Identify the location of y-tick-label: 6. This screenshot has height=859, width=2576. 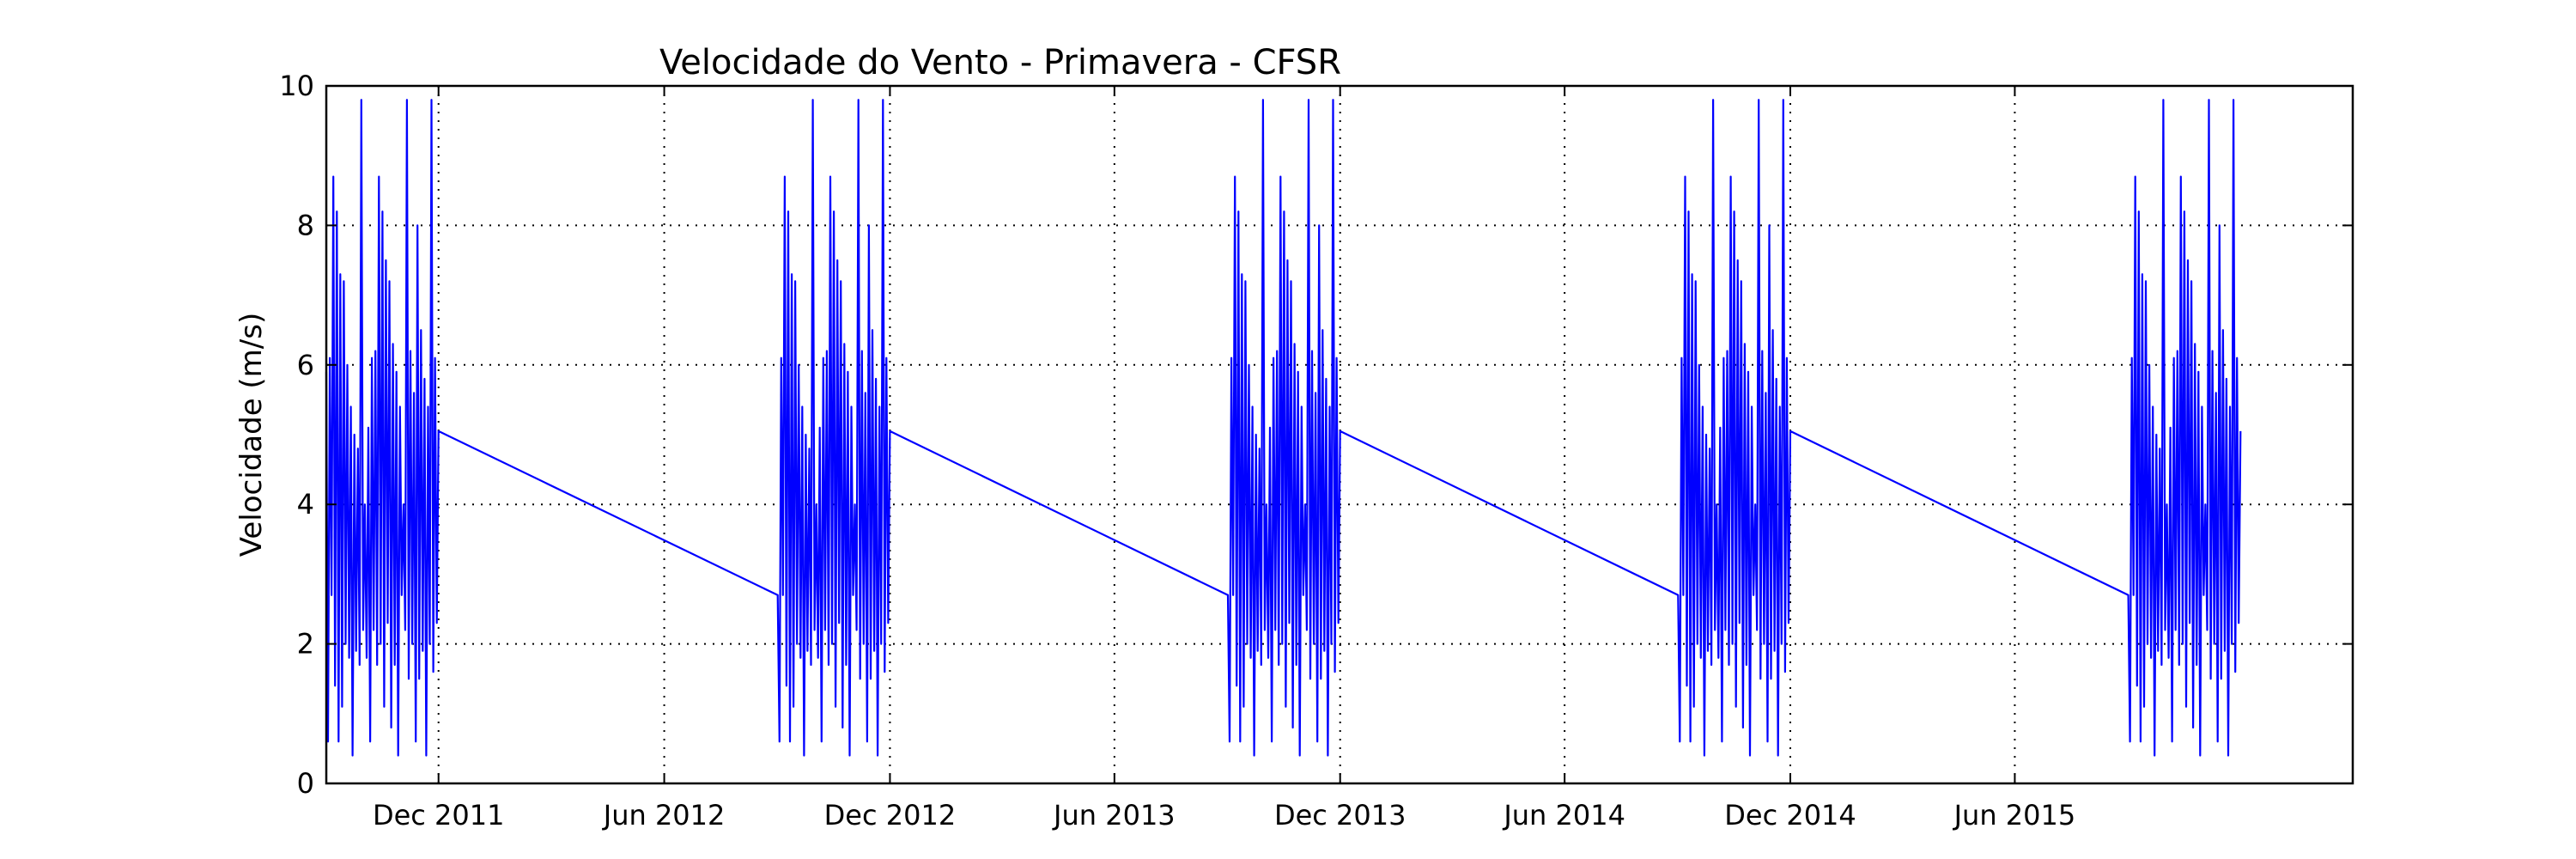
(305, 365).